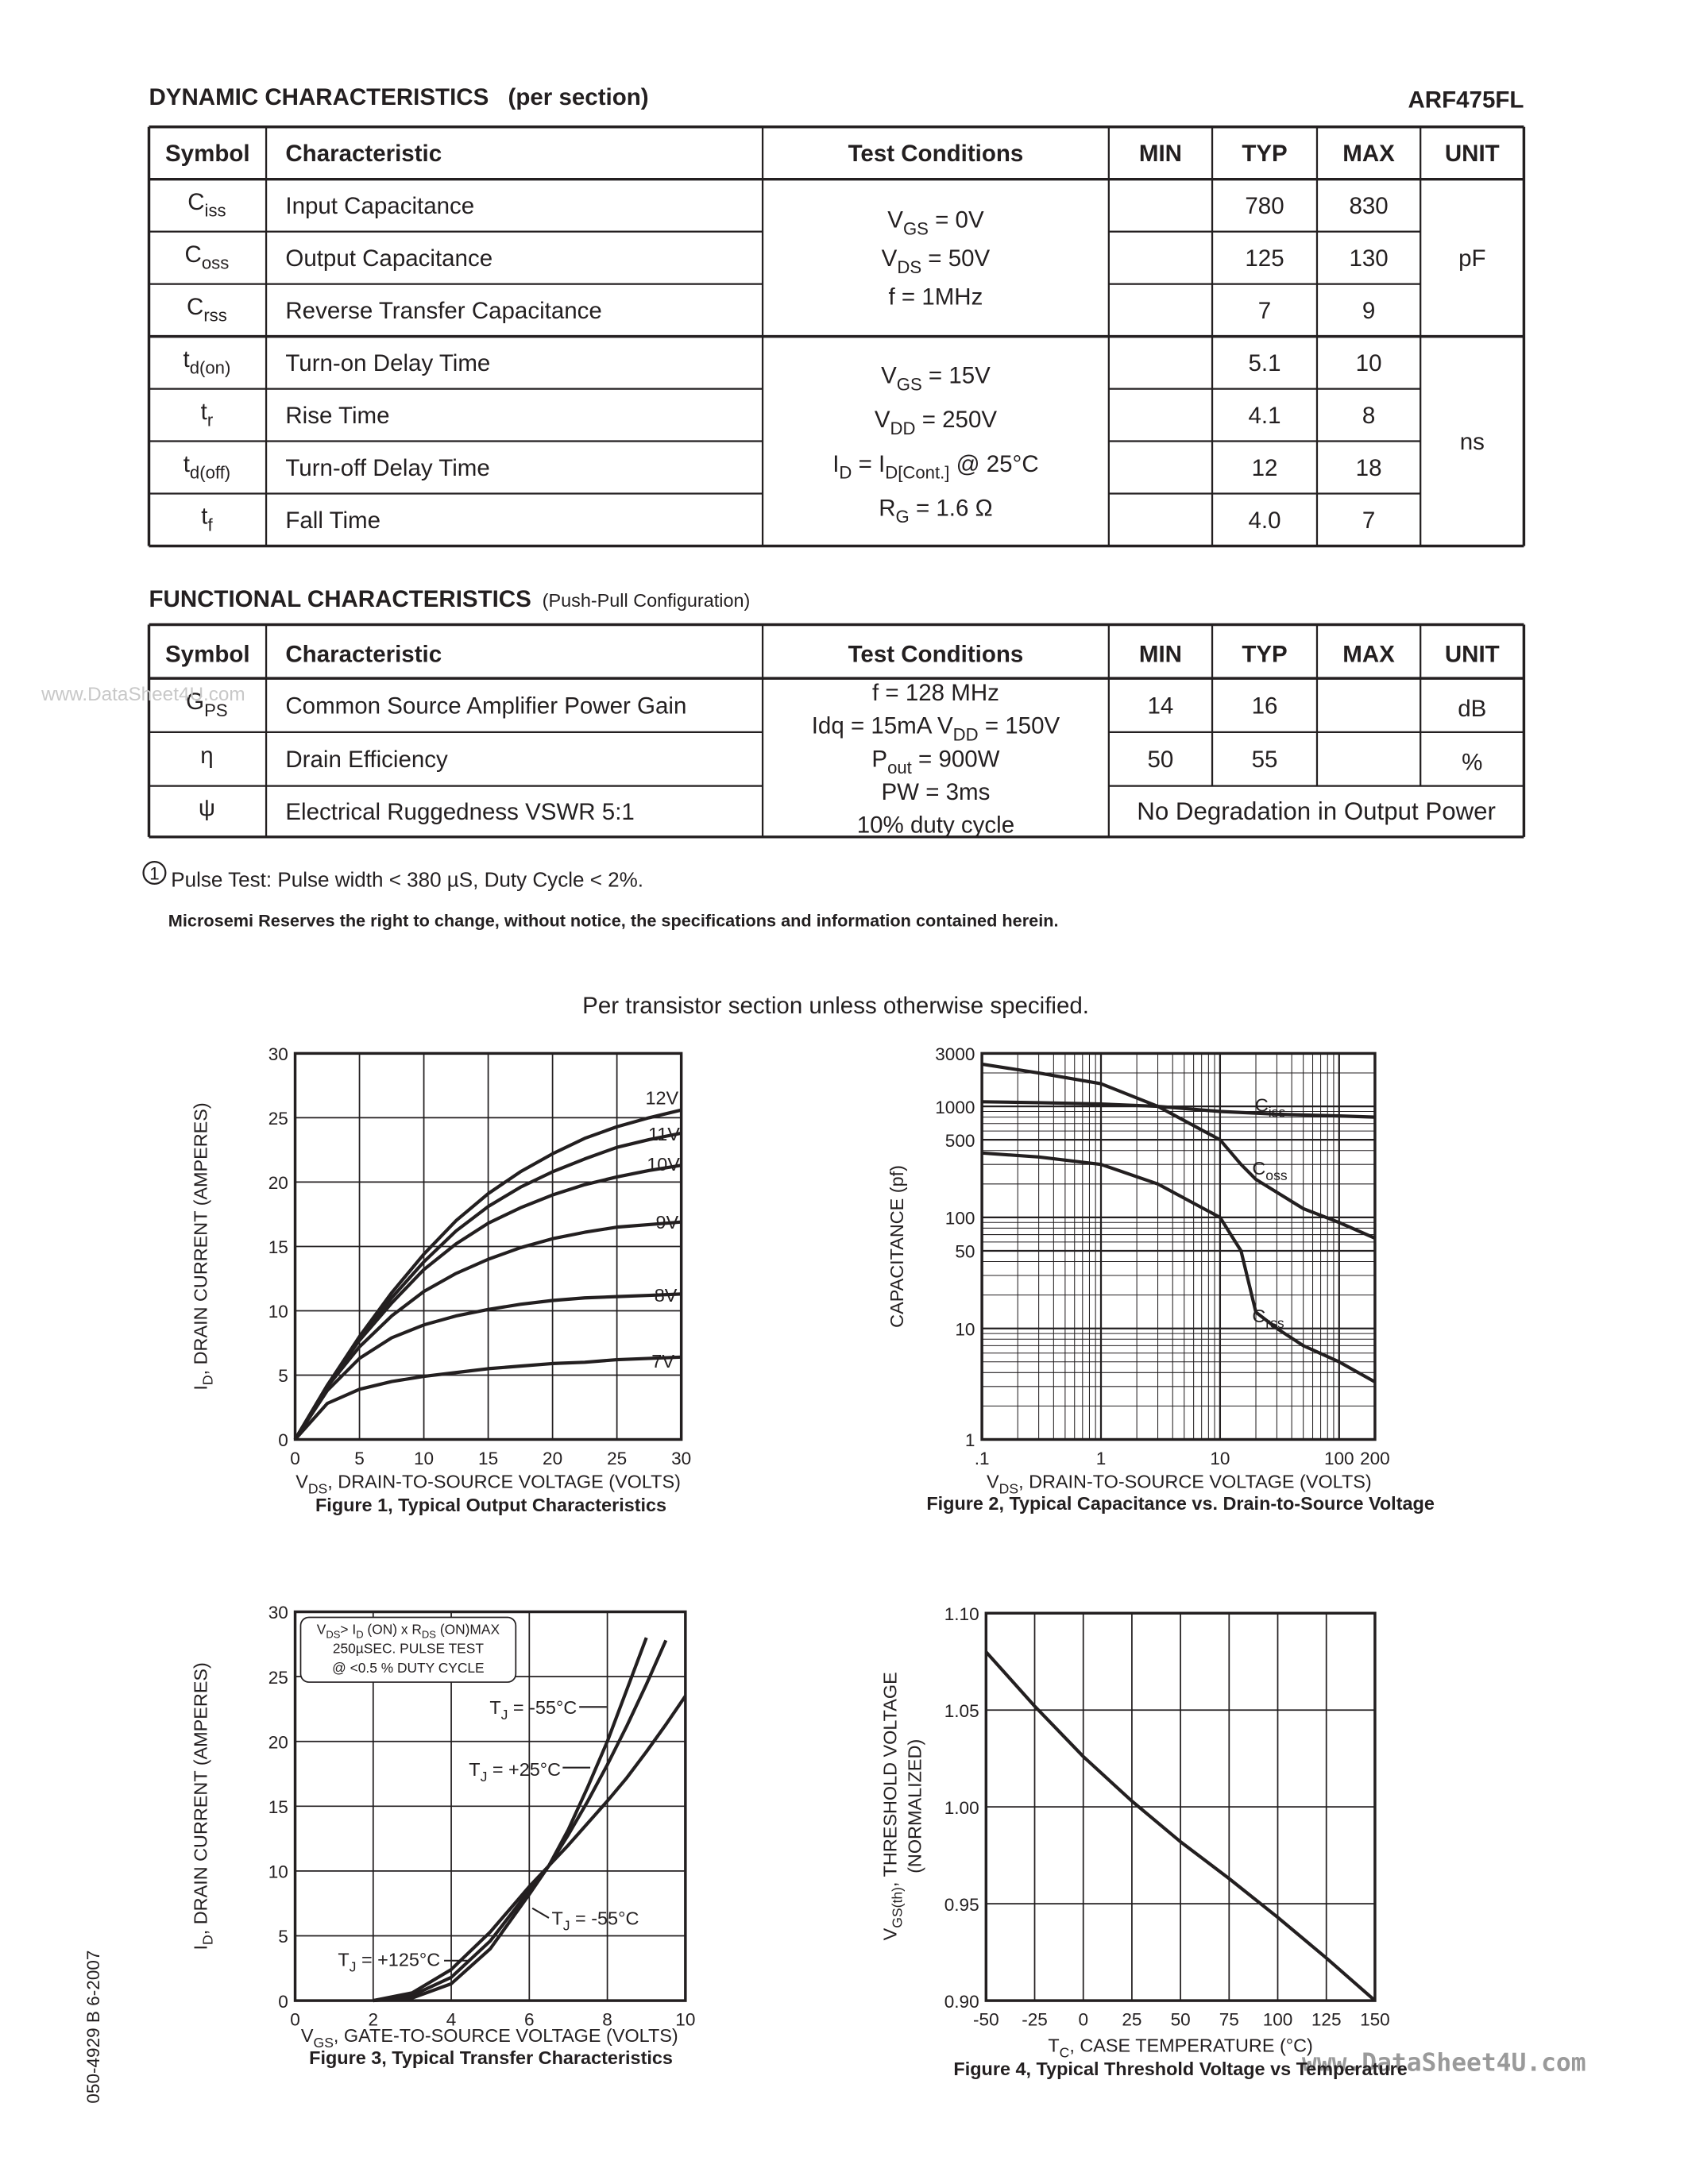  I want to click on text-part: Idq = 15mA V, so click(882, 726).